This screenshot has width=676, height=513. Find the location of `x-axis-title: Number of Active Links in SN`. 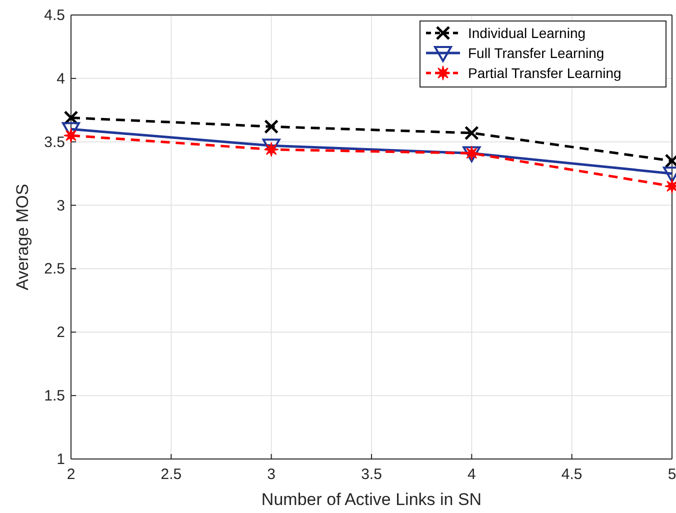

x-axis-title: Number of Active Links in SN is located at coordinates (371, 499).